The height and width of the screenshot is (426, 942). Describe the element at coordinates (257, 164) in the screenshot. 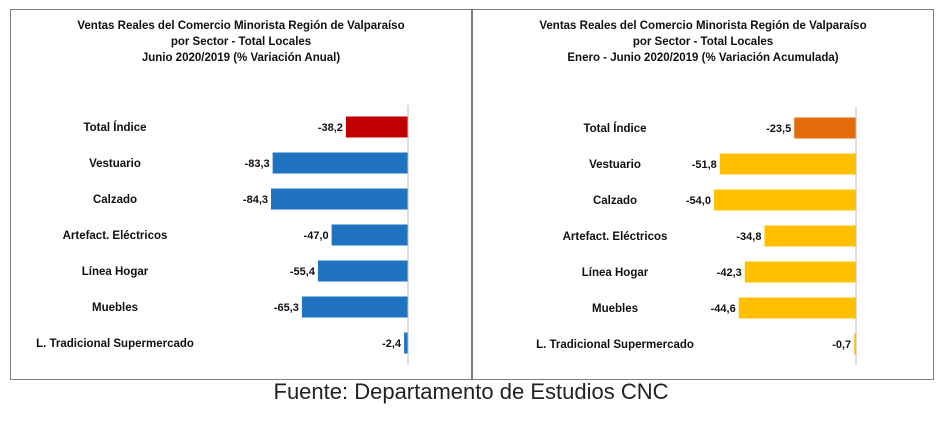

I see `data-label: -83,3` at that location.